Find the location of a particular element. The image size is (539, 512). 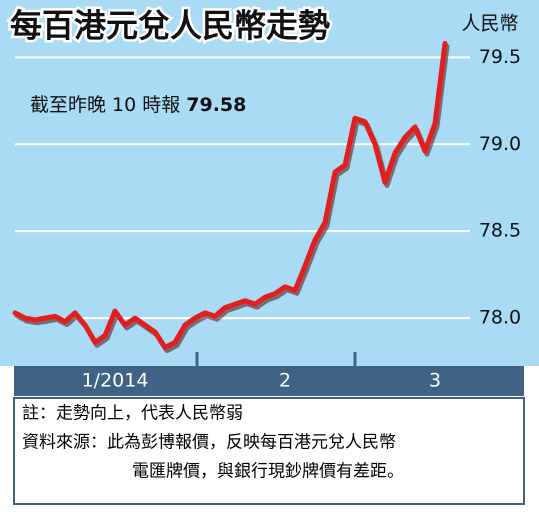

x-tick-label: 3 is located at coordinates (435, 381).